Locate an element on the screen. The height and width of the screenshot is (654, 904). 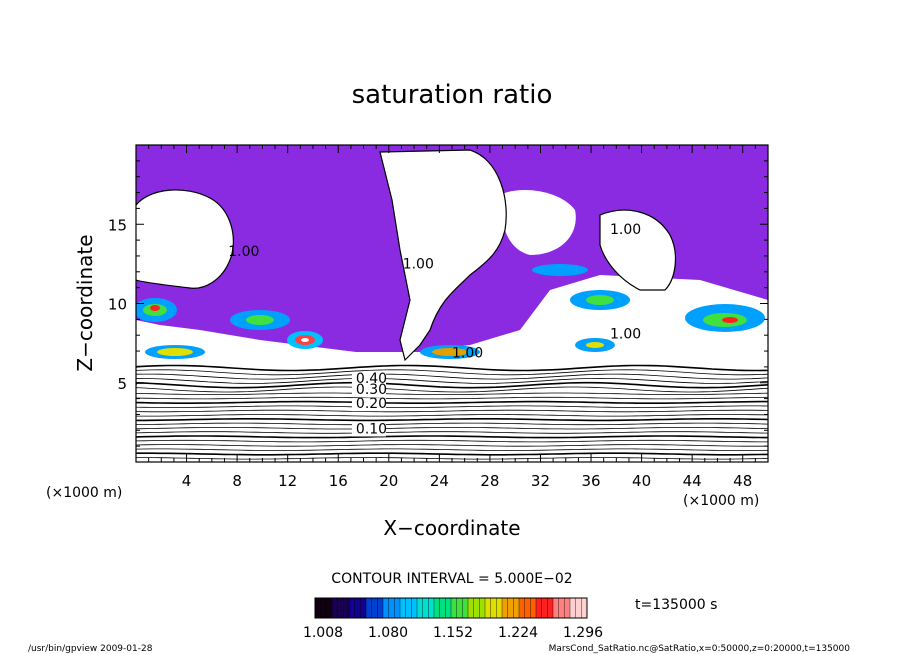
x-tick-label: 40 is located at coordinates (641, 481).